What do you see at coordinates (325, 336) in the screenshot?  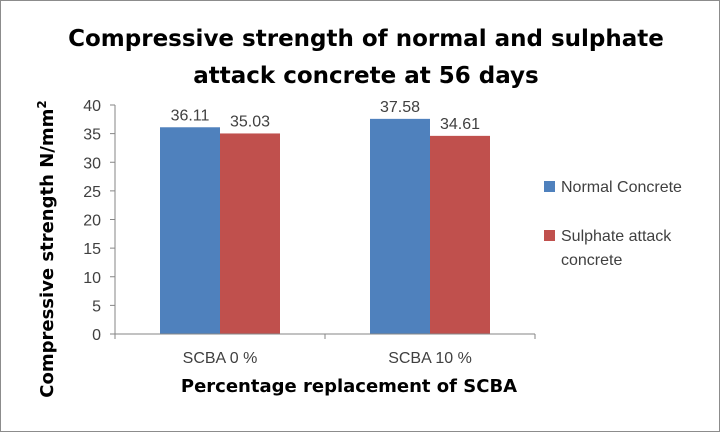 I see `x-axis-ticks` at bounding box center [325, 336].